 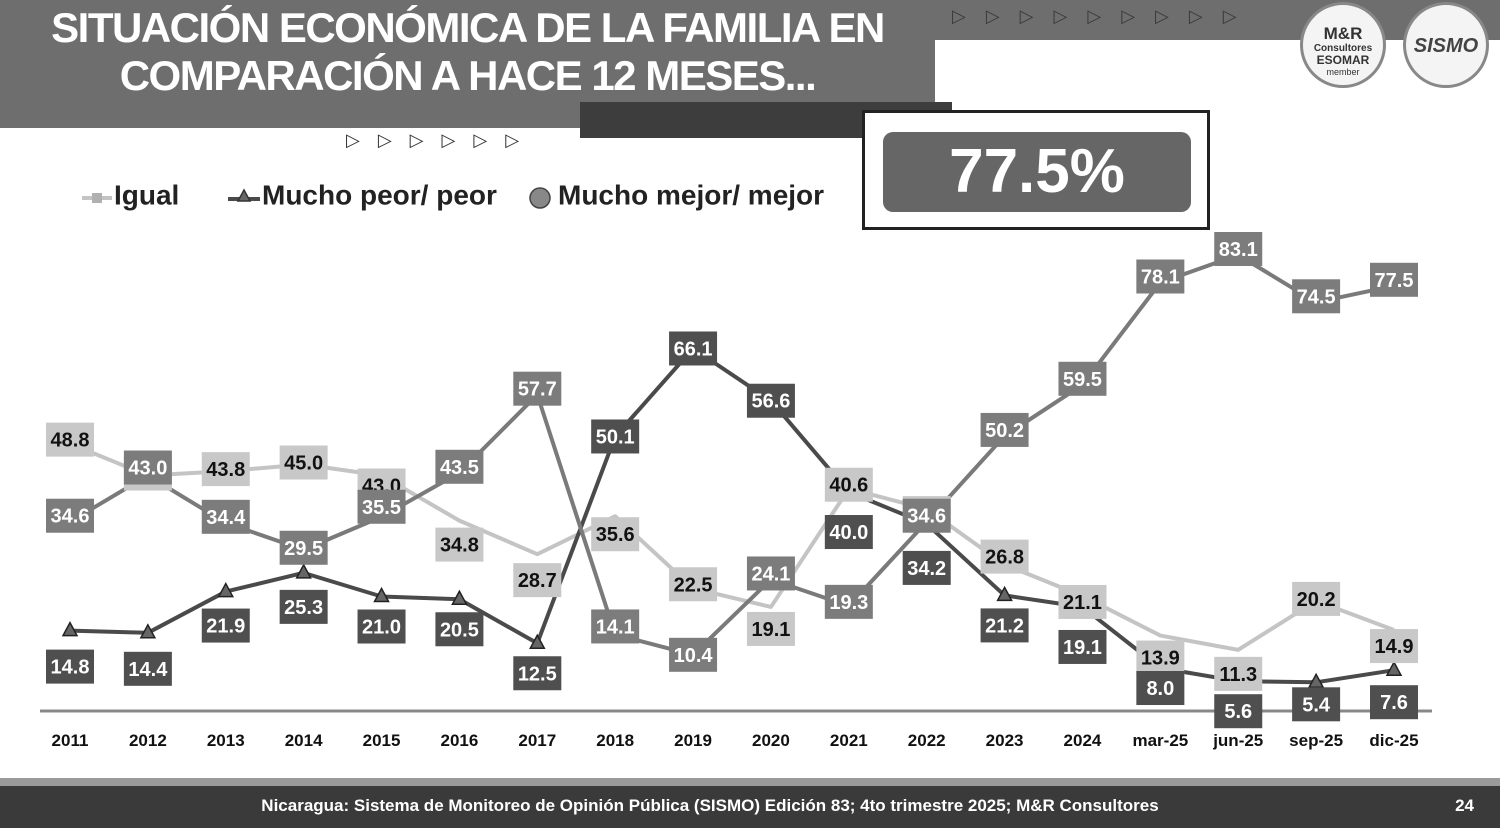 I want to click on x-tick-label: 2022, so click(x=927, y=740).